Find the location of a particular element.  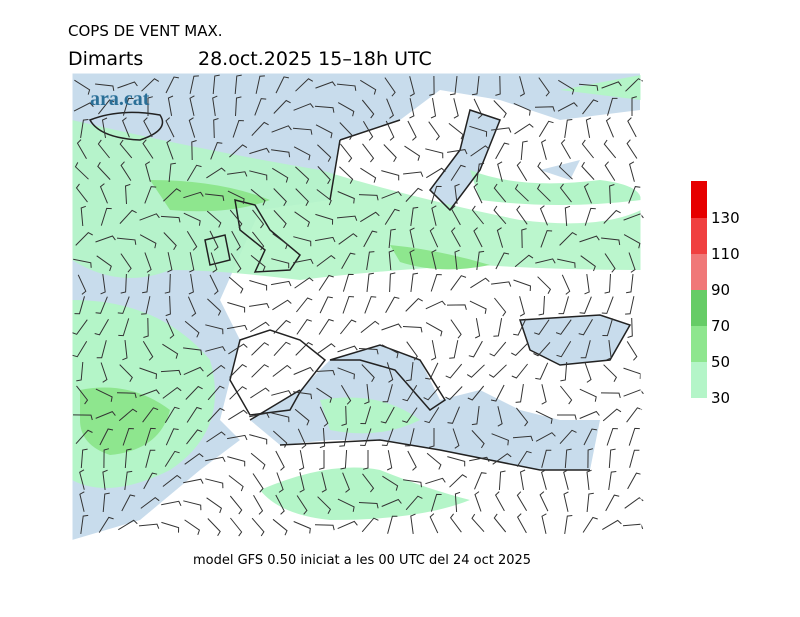

logo: ara.cat is located at coordinates (120, 99).